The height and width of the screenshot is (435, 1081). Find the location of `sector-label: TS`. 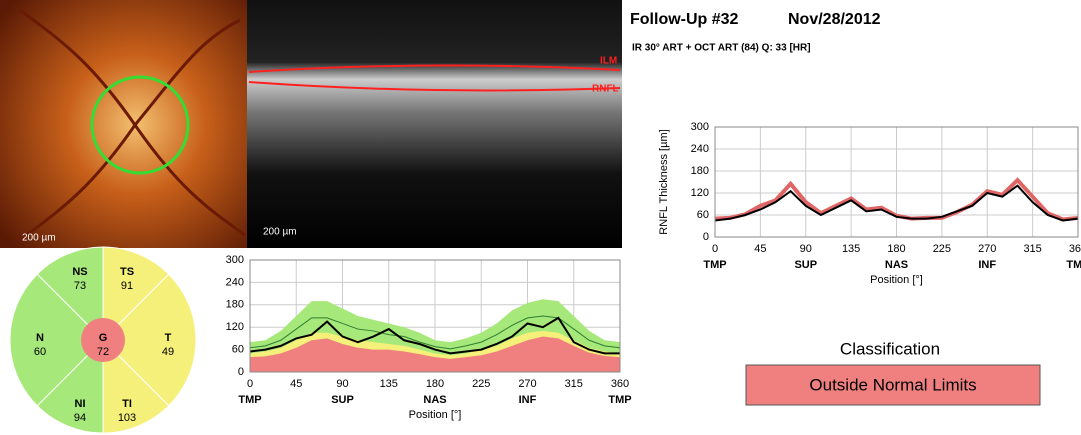

sector-label: TS is located at coordinates (127, 272).